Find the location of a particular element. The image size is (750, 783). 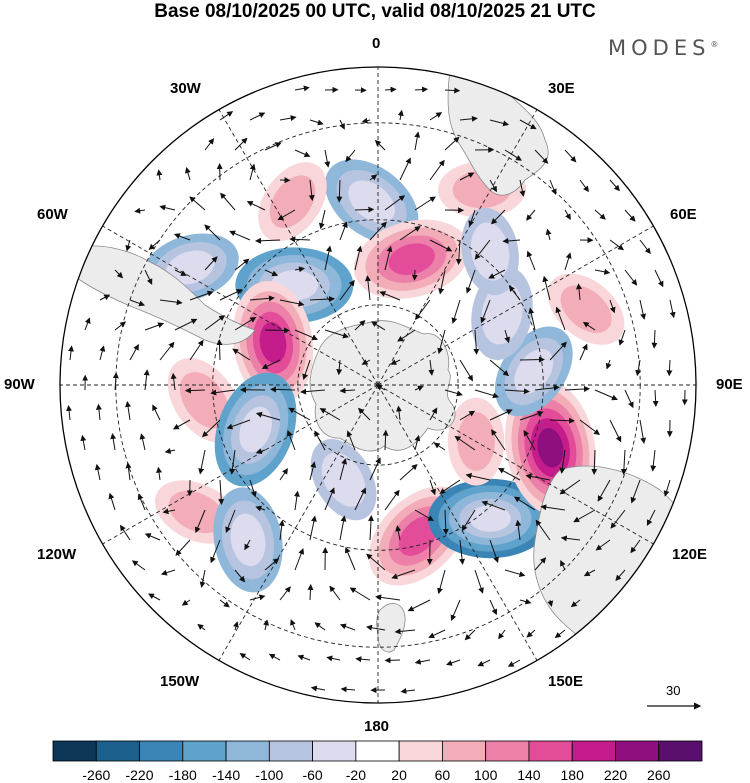

lon-label-60e: 60E is located at coordinates (683, 214).